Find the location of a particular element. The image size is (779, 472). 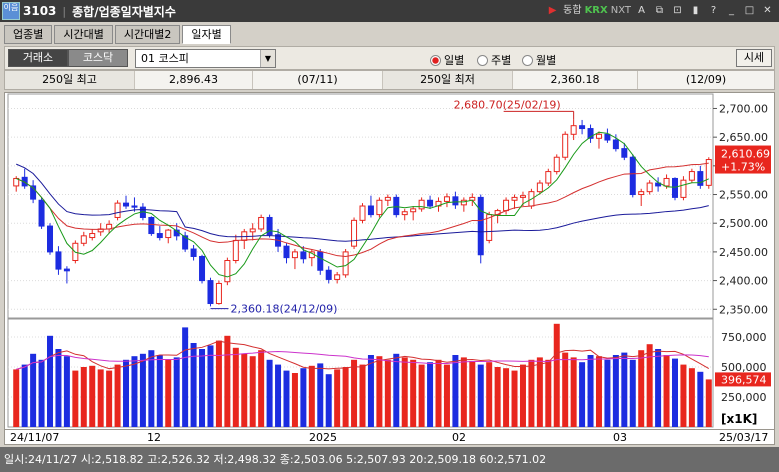

font-size-icon: A is located at coordinates (641, 10).